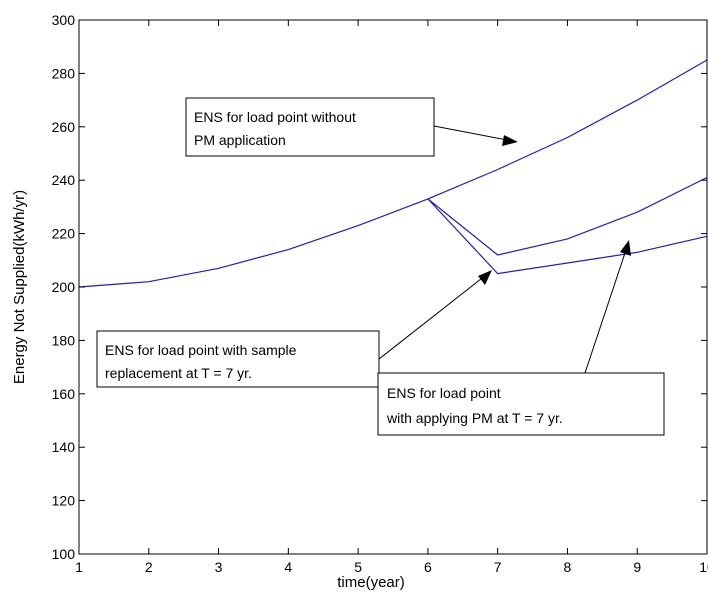 The height and width of the screenshot is (593, 708). I want to click on y-tick-label: 160, so click(64, 394).